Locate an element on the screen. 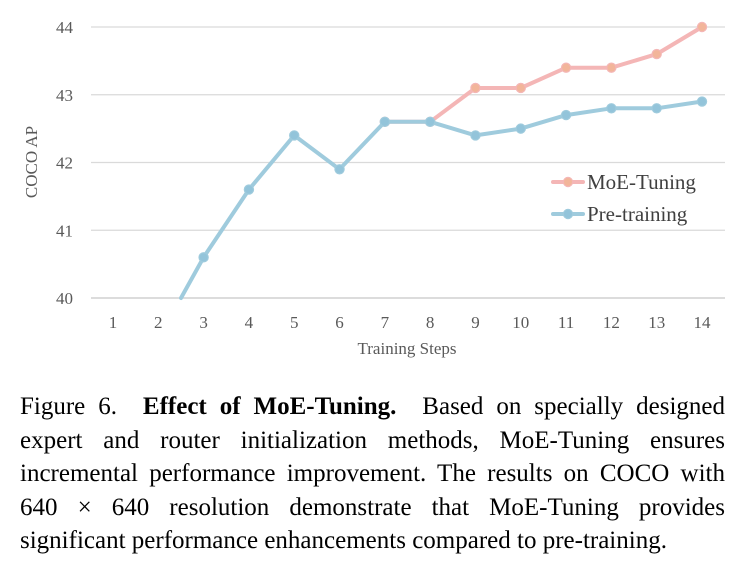  series-line-moe-tuning is located at coordinates (543, 74).